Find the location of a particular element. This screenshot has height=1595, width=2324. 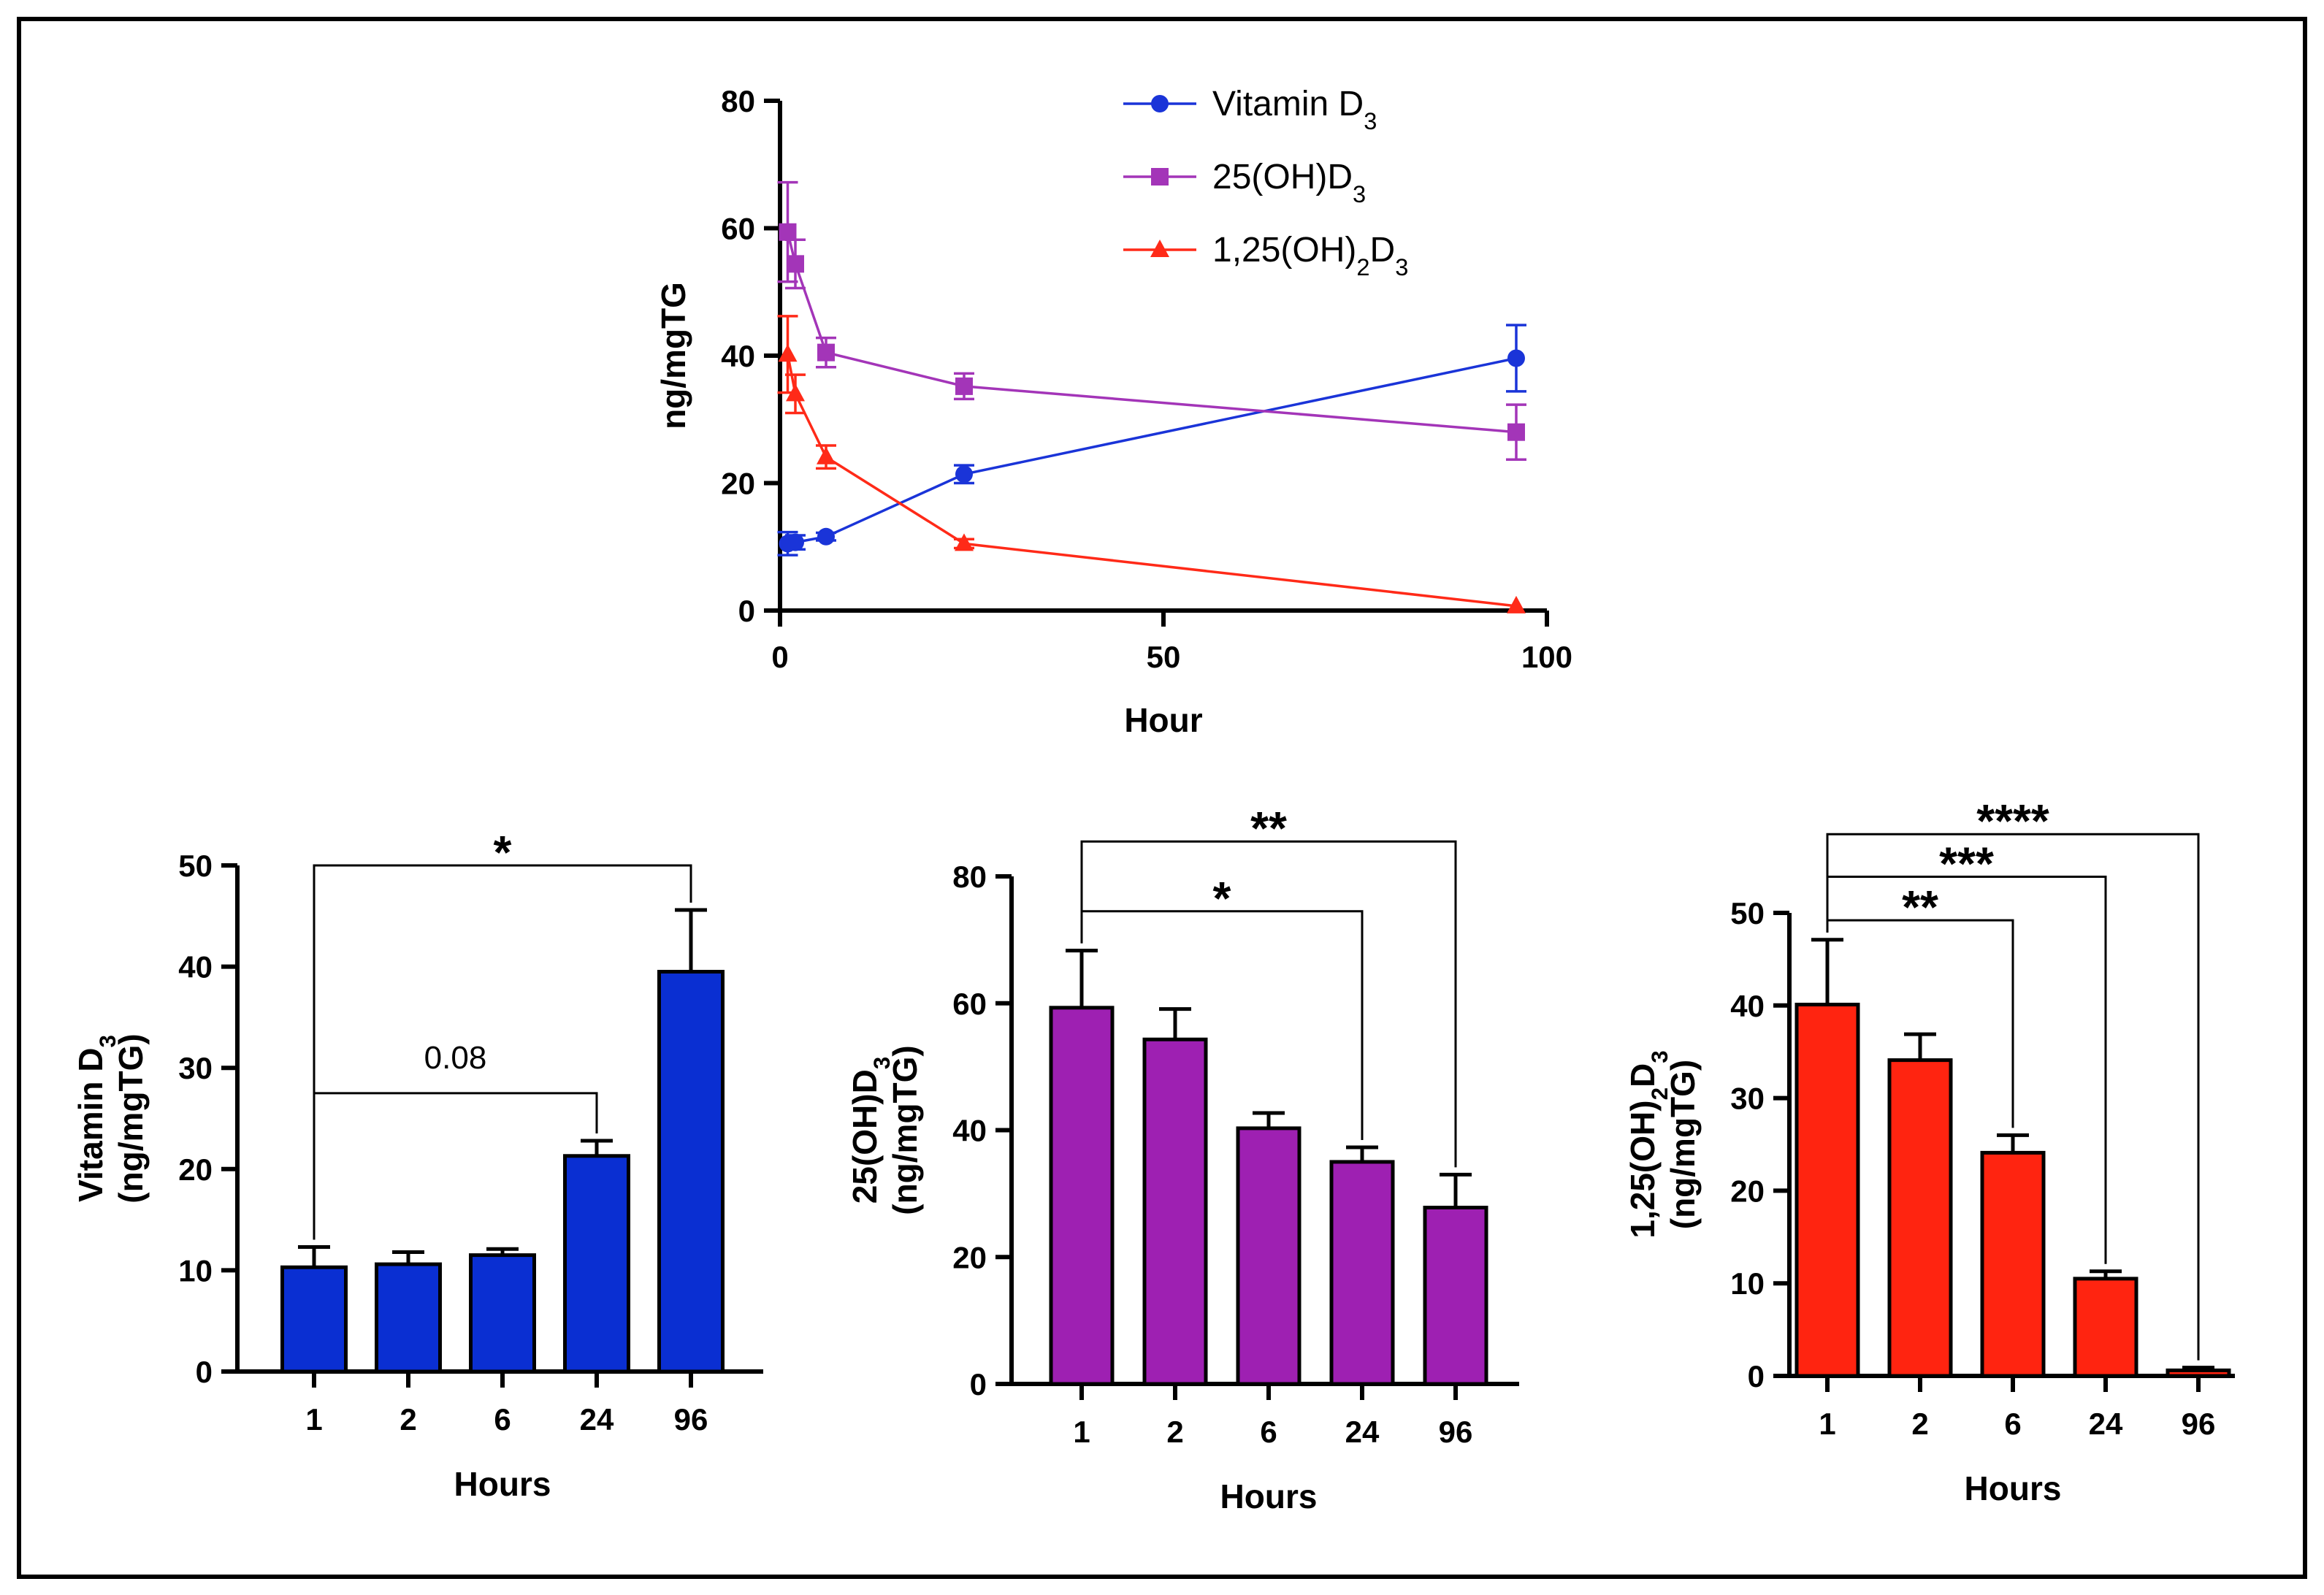

legend-label-main: 25(OH)D is located at coordinates (1282, 177).